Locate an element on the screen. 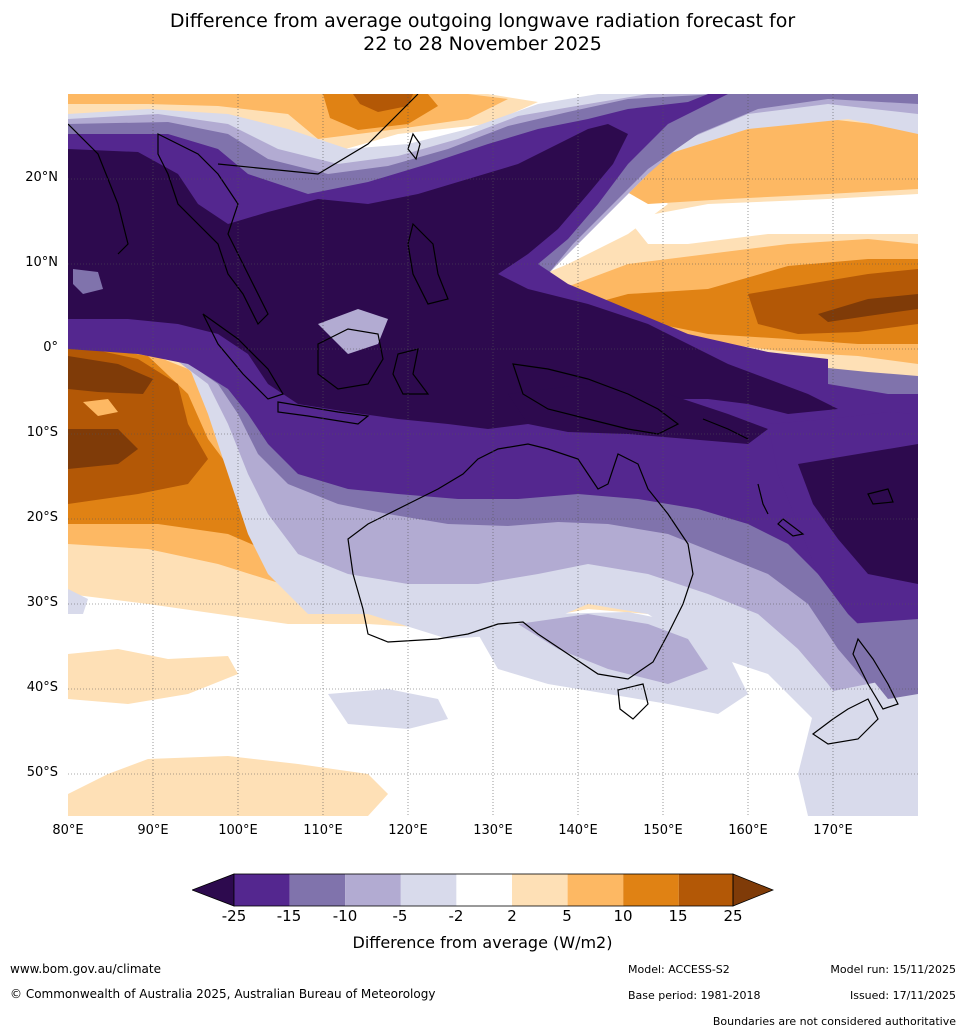 The image size is (965, 1035). colorbar-tick-2: 2 is located at coordinates (512, 916).